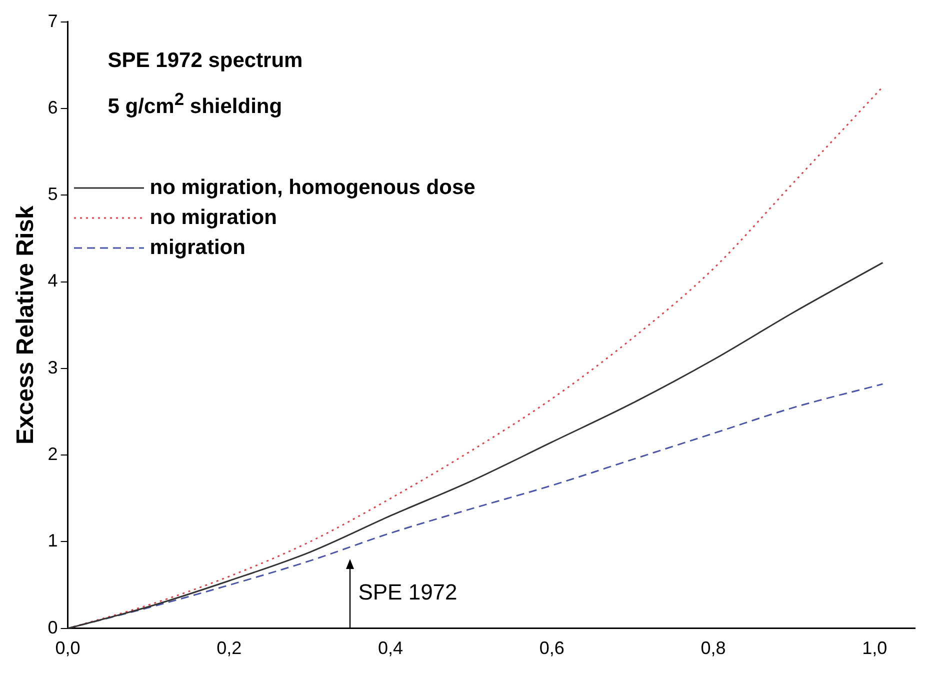 Image resolution: width=933 pixels, height=675 pixels. What do you see at coordinates (53, 20) in the screenshot?
I see `y-tick-label: 7` at bounding box center [53, 20].